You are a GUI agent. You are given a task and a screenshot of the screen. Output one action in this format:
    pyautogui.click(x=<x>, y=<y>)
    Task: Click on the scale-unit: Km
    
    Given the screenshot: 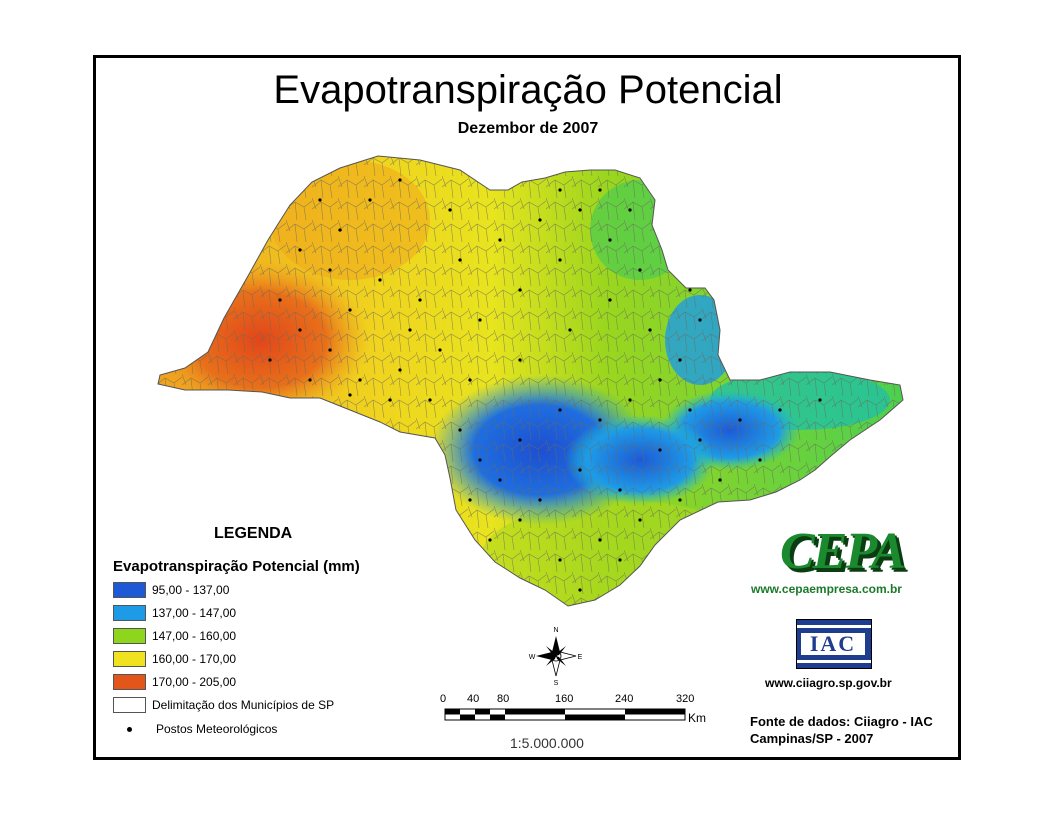 What is the action you would take?
    pyautogui.click(x=697, y=718)
    